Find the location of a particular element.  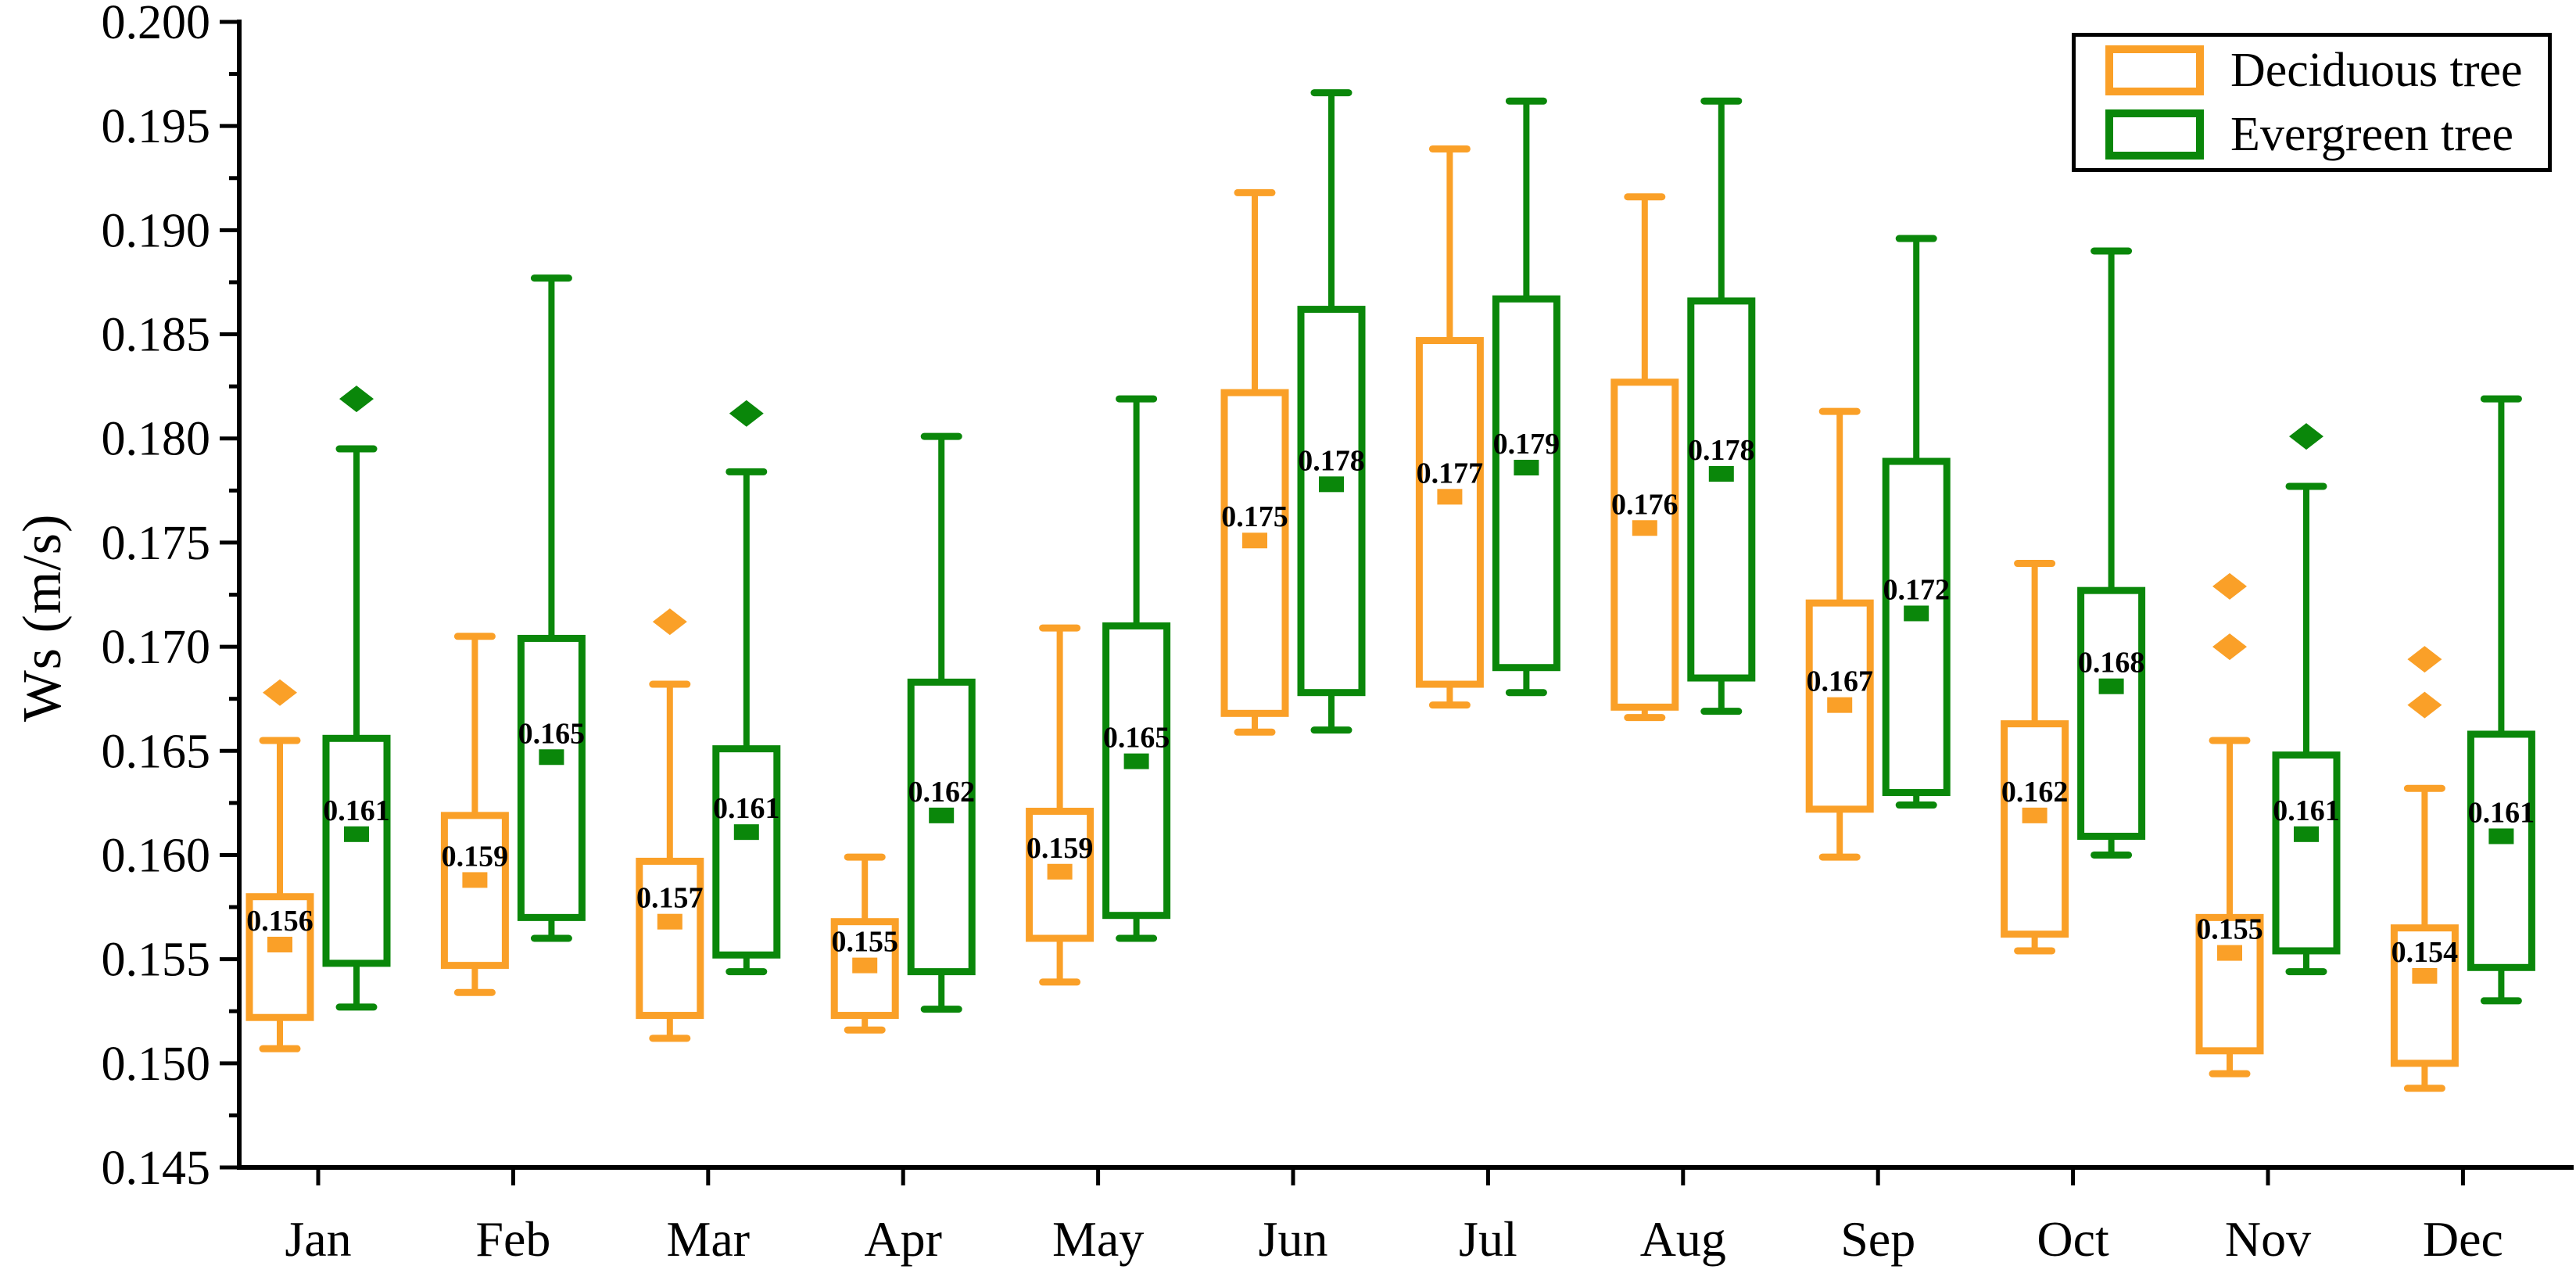

x-tick-label: Feb is located at coordinates (512, 1239).